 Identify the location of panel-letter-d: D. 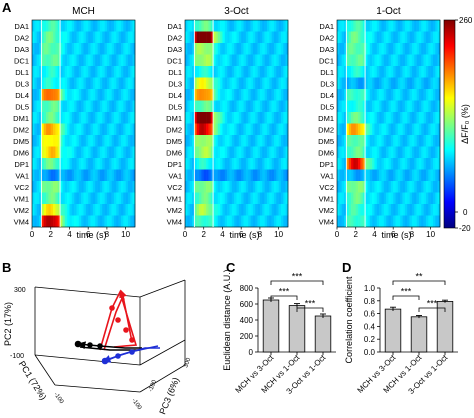
(346, 267).